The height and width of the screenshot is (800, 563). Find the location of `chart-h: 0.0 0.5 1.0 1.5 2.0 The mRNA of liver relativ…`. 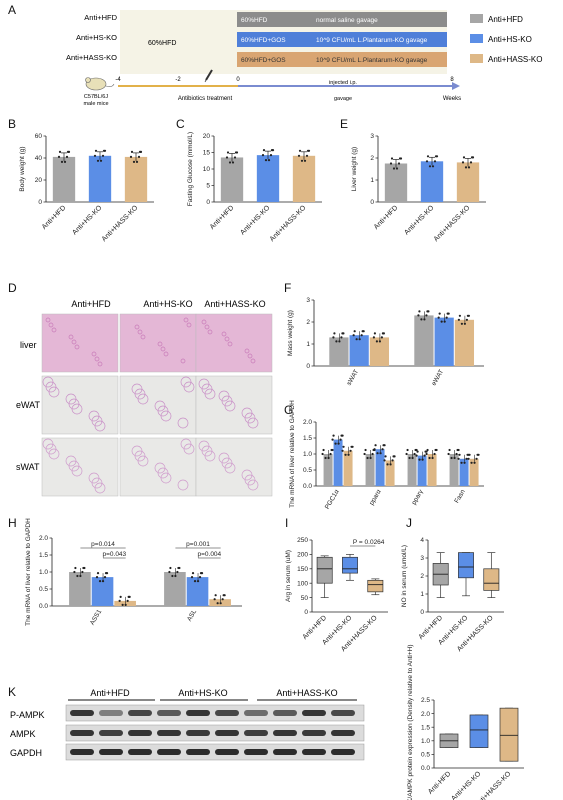

chart-h: 0.0 0.5 1.0 1.5 2.0 The mRNA of liver relativ… is located at coordinates (133, 572).